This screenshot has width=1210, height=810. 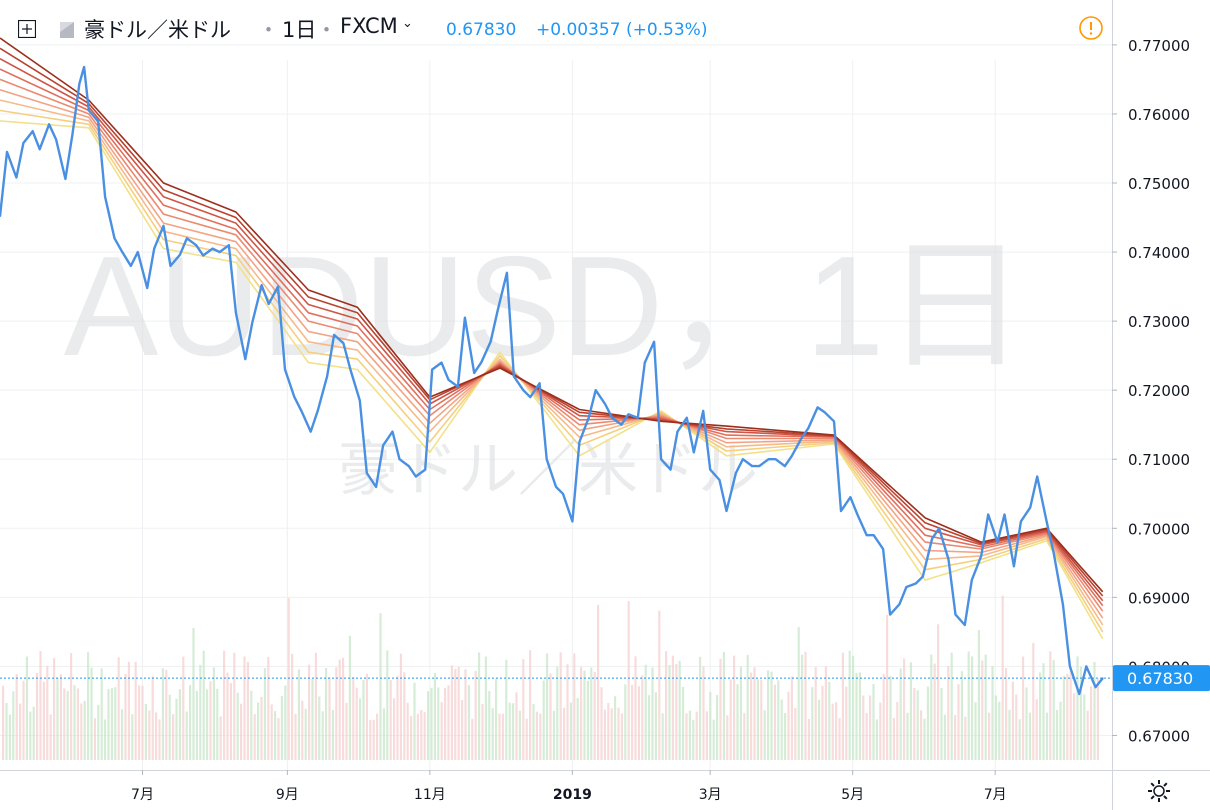 What do you see at coordinates (430, 795) in the screenshot?
I see `x-tick-label: 11月` at bounding box center [430, 795].